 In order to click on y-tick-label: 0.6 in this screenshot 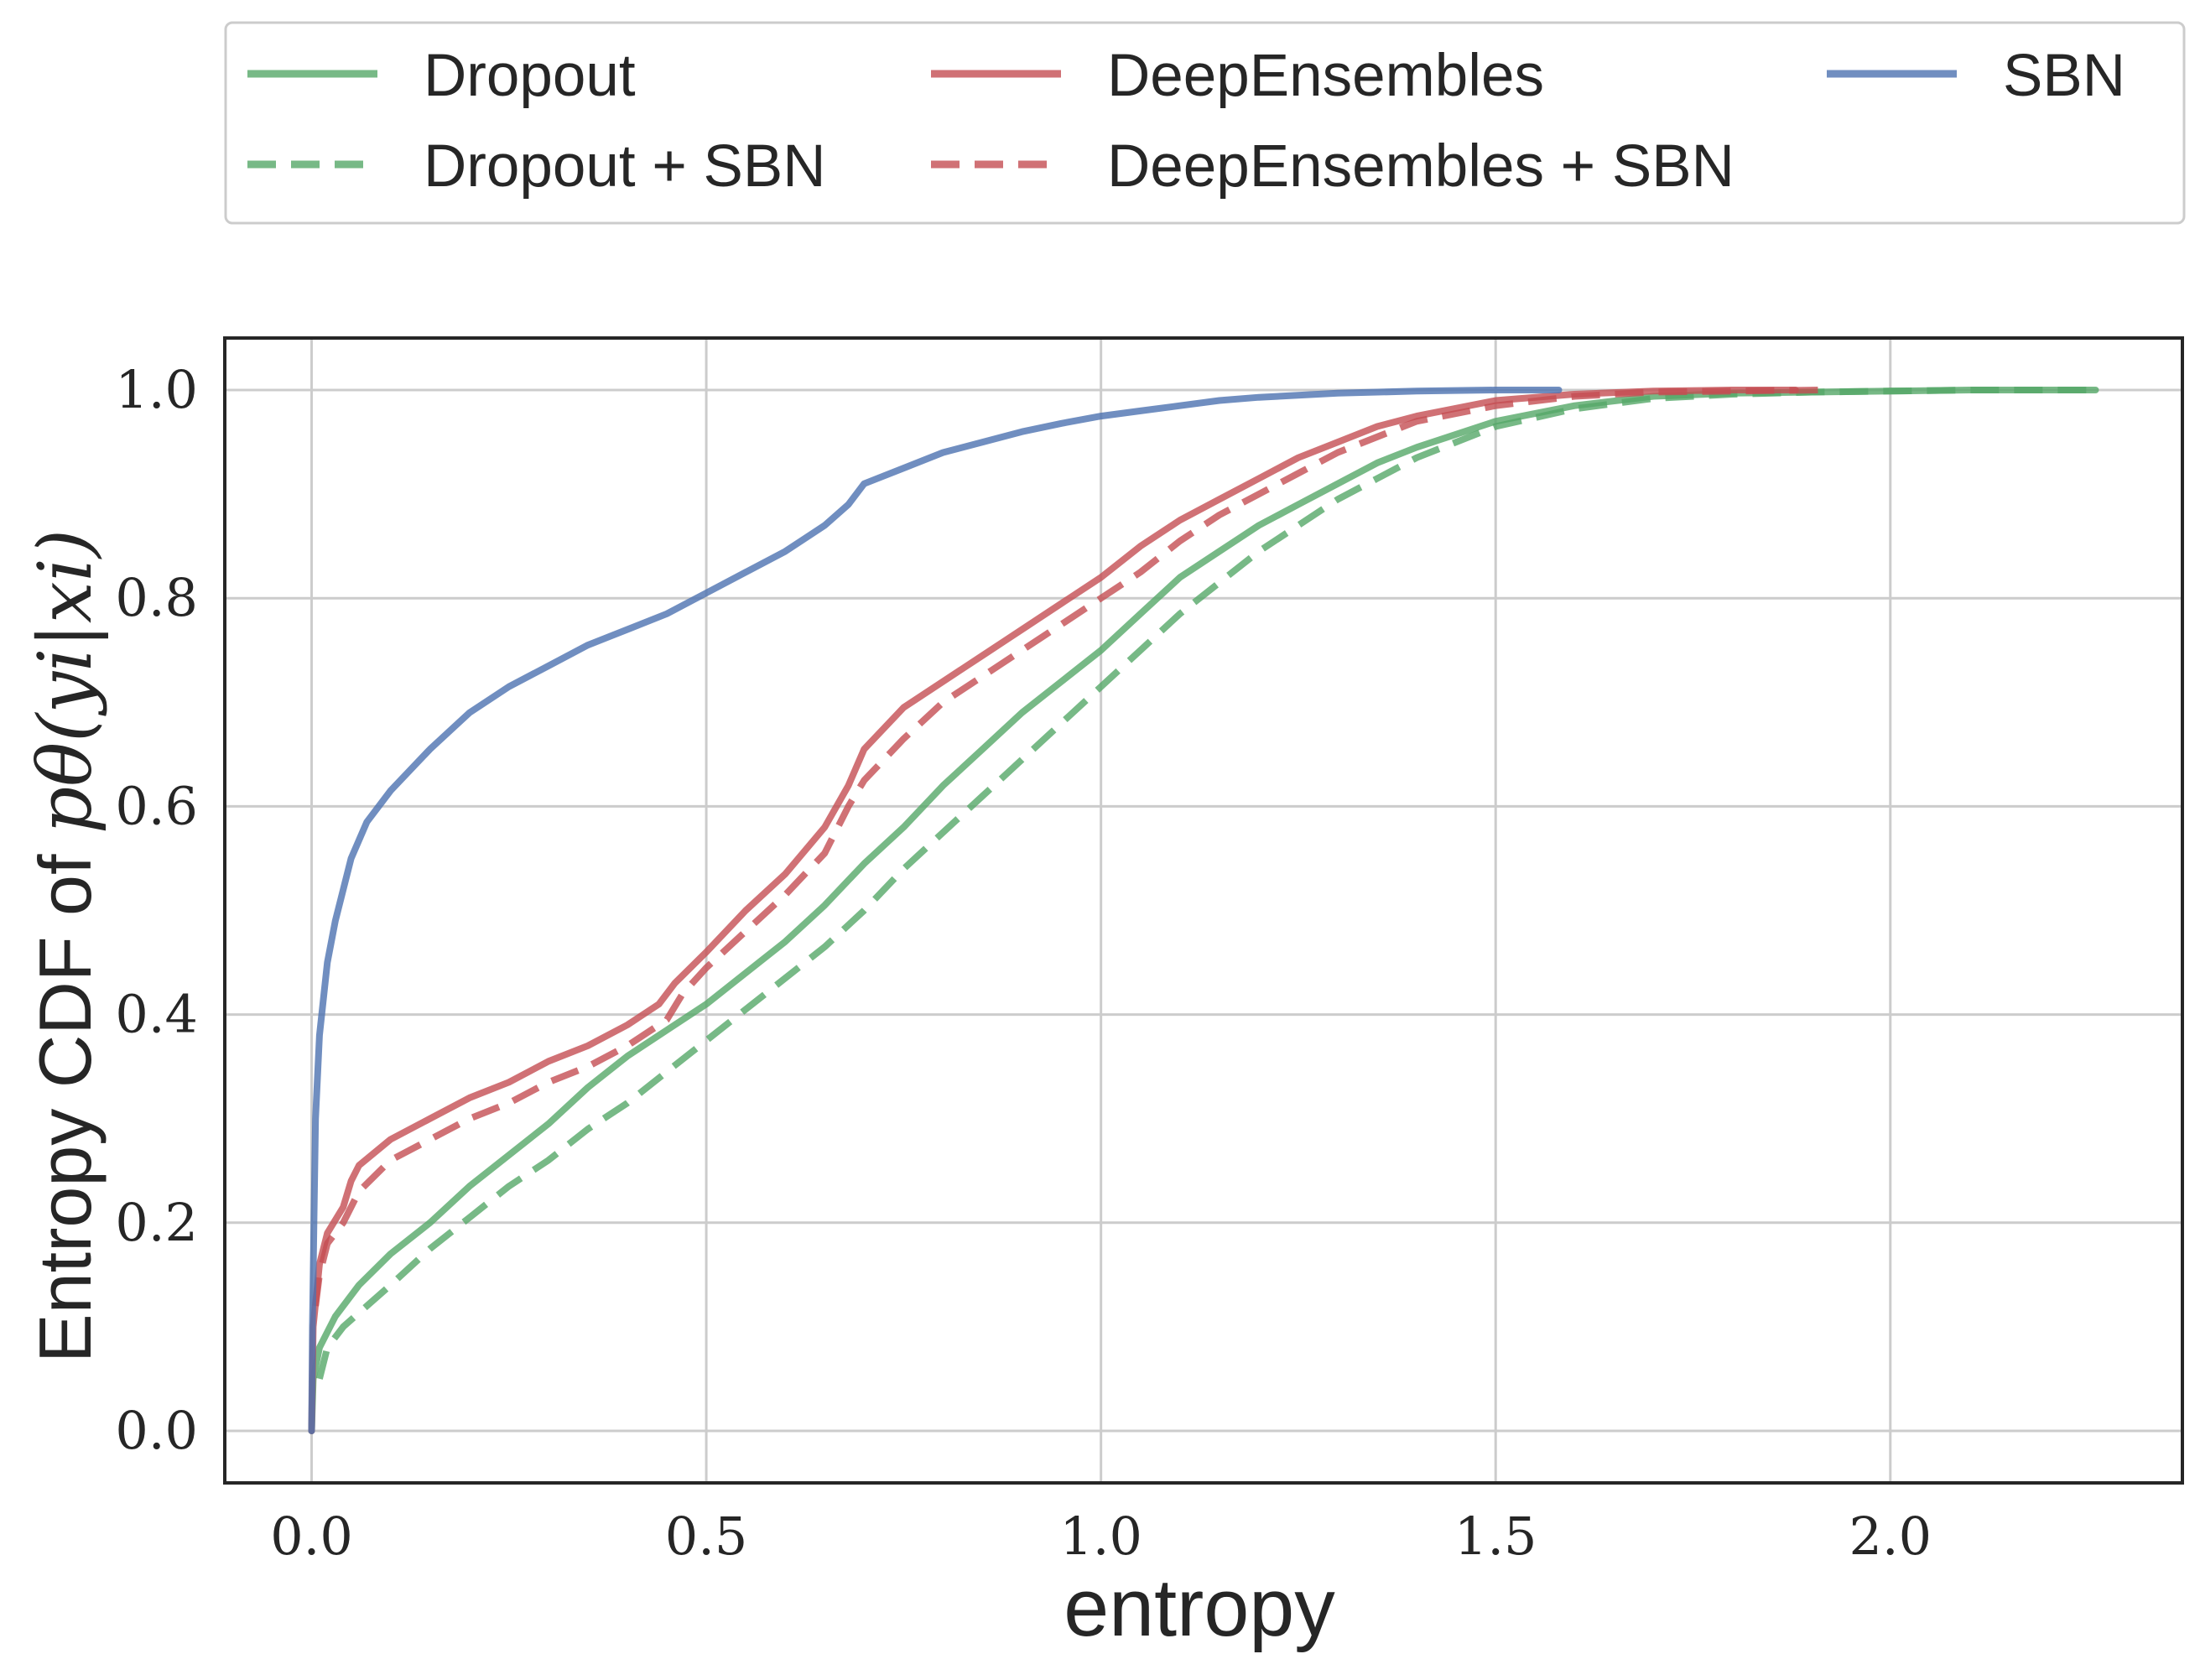, I will do `click(156, 805)`.